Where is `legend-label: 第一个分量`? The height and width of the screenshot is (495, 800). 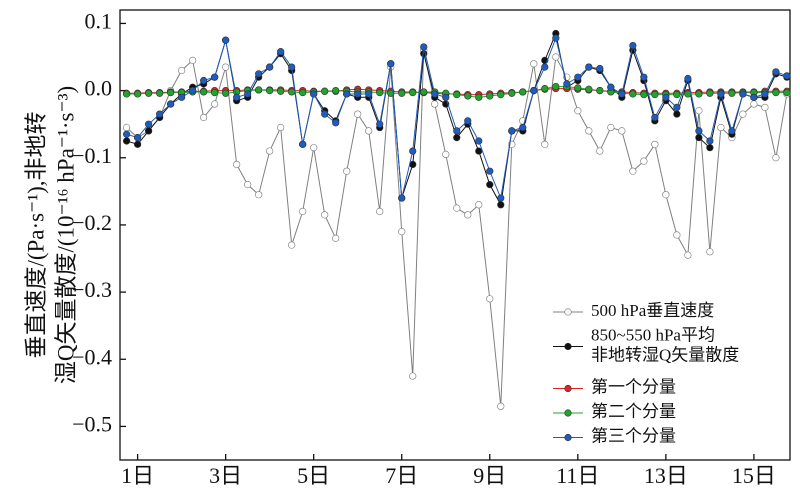 legend-label: 第一个分量 is located at coordinates (633, 386).